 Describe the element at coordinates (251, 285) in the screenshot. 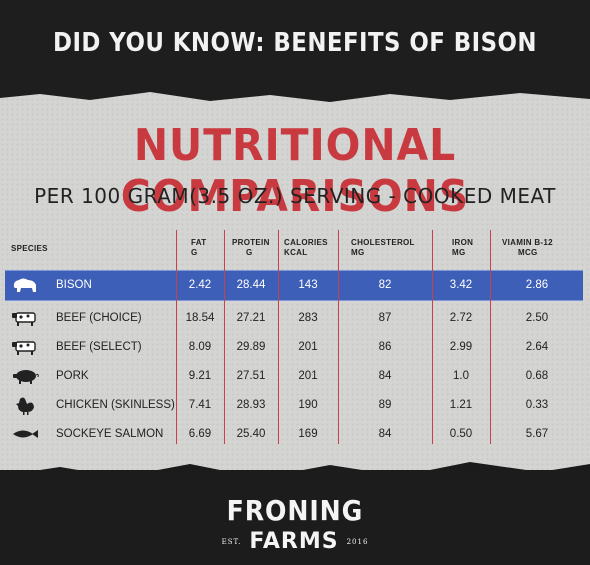

I see `protein-value: 28.44` at that location.